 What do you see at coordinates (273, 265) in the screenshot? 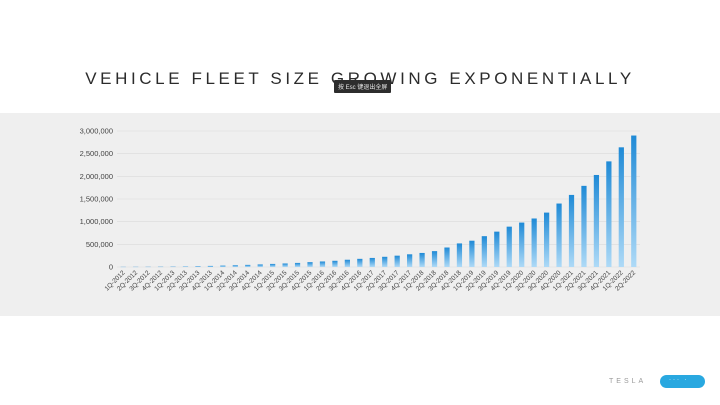
I see `bar-1Q-2015` at bounding box center [273, 265].